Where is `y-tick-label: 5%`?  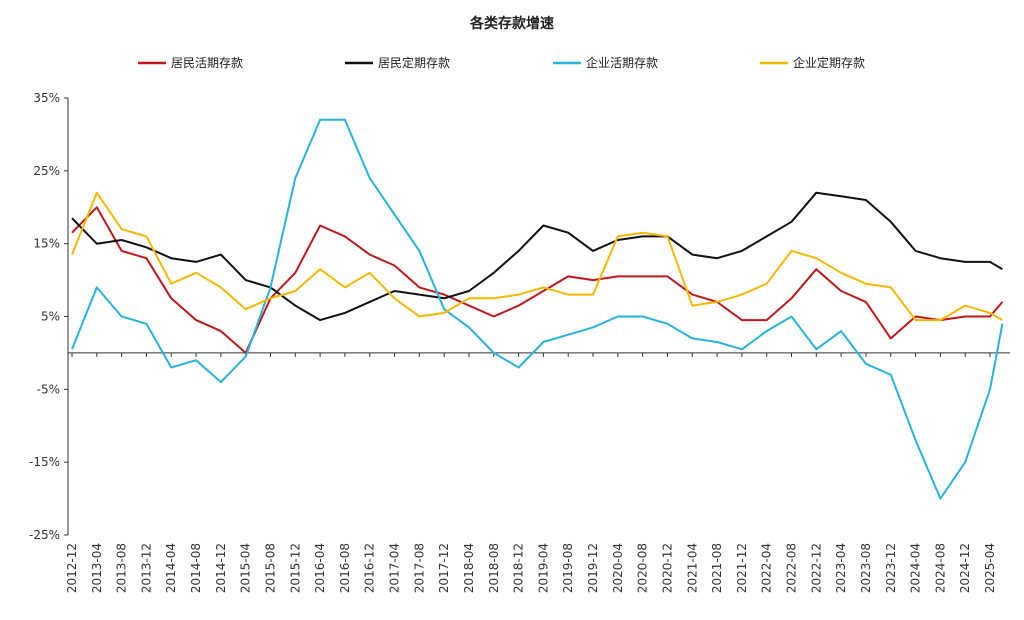 y-tick-label: 5% is located at coordinates (50, 317).